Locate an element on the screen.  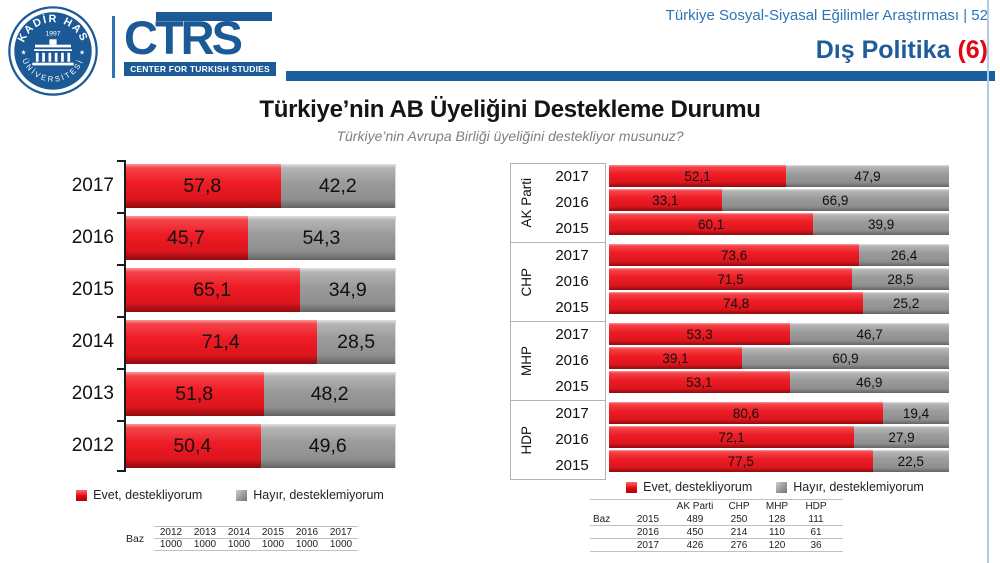
legend-item-hayir: Hayır, desteklemiyorum is located at coordinates (310, 495).